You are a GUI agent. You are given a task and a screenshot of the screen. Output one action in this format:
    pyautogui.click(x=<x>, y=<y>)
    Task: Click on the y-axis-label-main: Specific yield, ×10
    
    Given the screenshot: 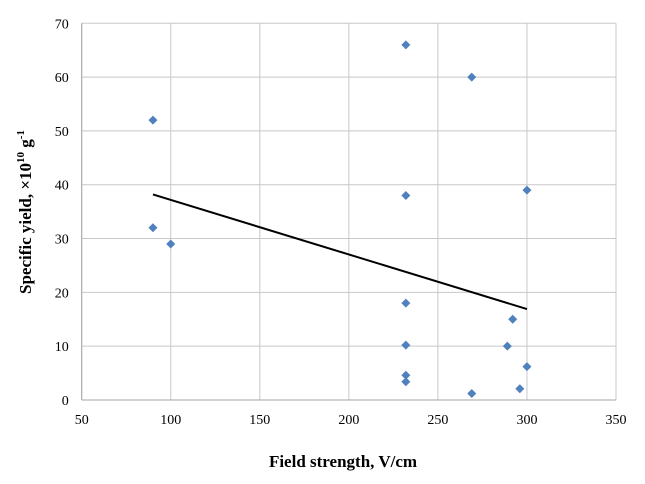 What is the action you would take?
    pyautogui.click(x=25, y=228)
    